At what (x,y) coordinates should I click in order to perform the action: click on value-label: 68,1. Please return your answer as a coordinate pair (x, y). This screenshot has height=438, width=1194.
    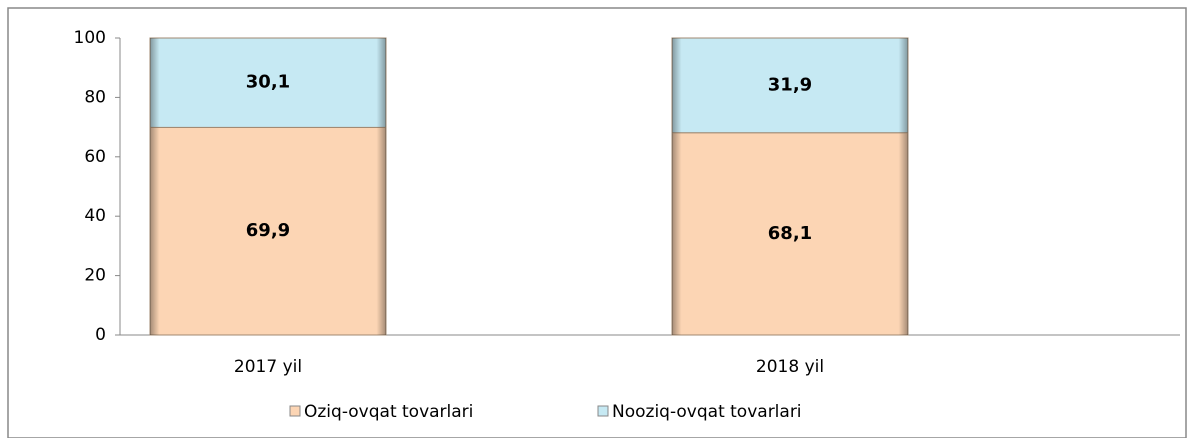
    Looking at the image, I should click on (790, 233).